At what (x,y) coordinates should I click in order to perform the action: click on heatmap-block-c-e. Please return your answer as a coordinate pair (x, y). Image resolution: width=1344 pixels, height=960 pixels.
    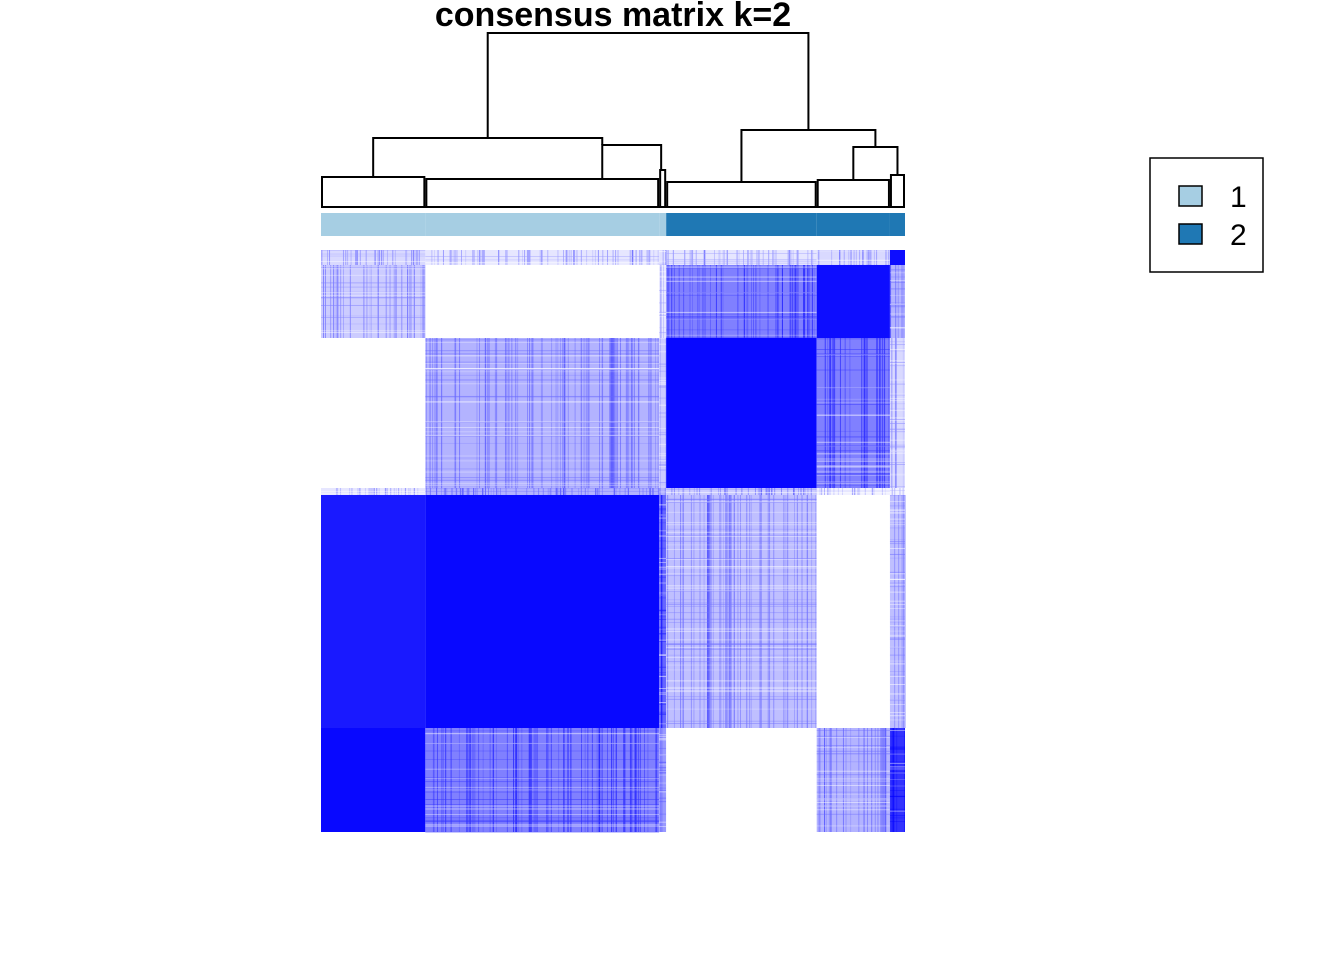
    Looking at the image, I should click on (853, 491).